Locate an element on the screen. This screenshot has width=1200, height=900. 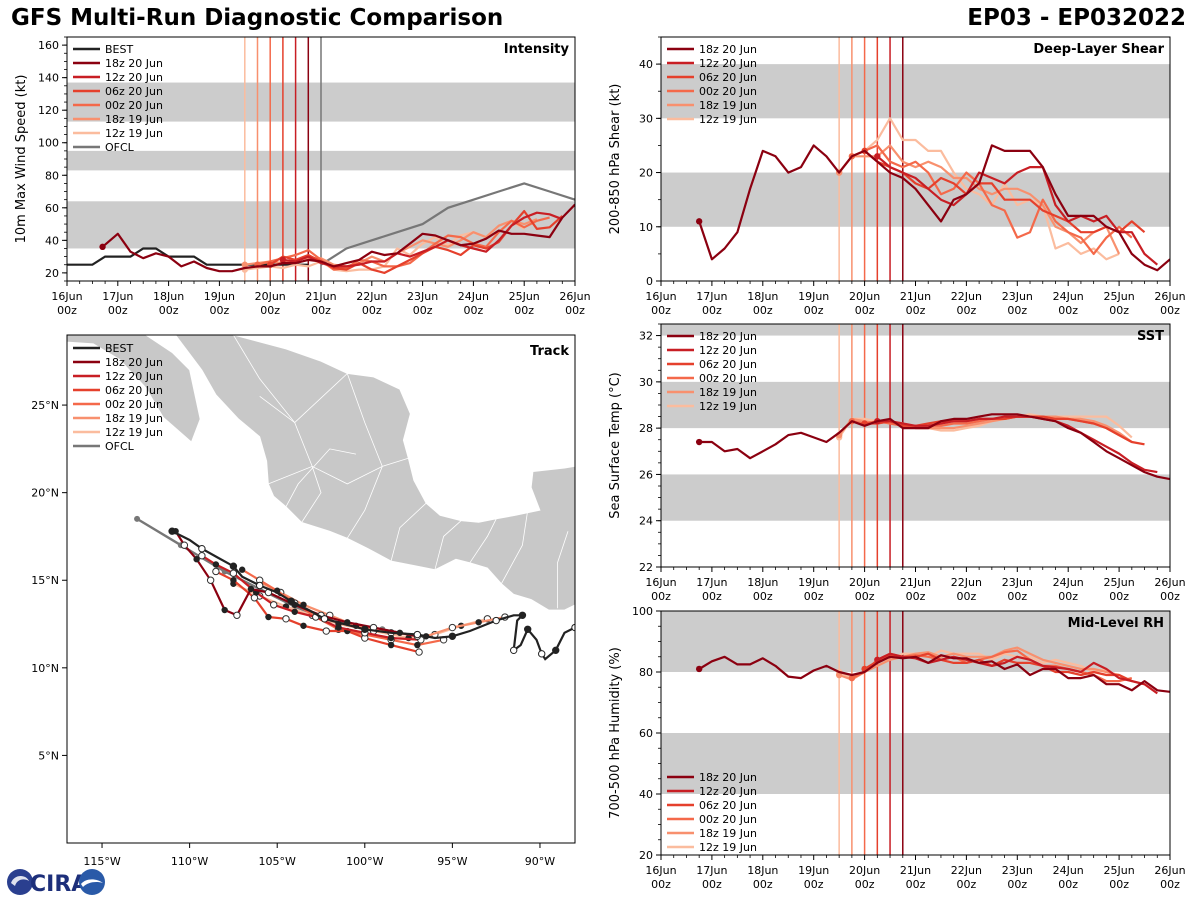
shear-ytick-label: 40 is located at coordinates (646, 64).